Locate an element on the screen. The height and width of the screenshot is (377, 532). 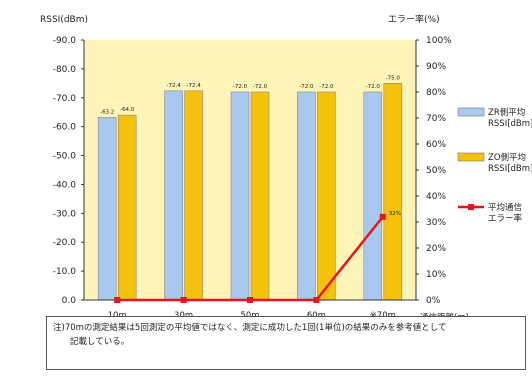
footnote-line-2: 記載している。 is located at coordinates (91, 342).